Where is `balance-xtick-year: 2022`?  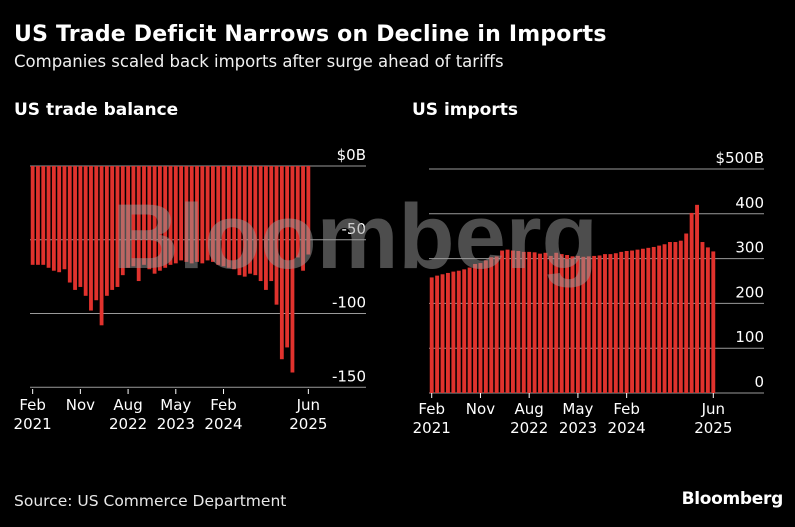 balance-xtick-year: 2022 is located at coordinates (128, 424).